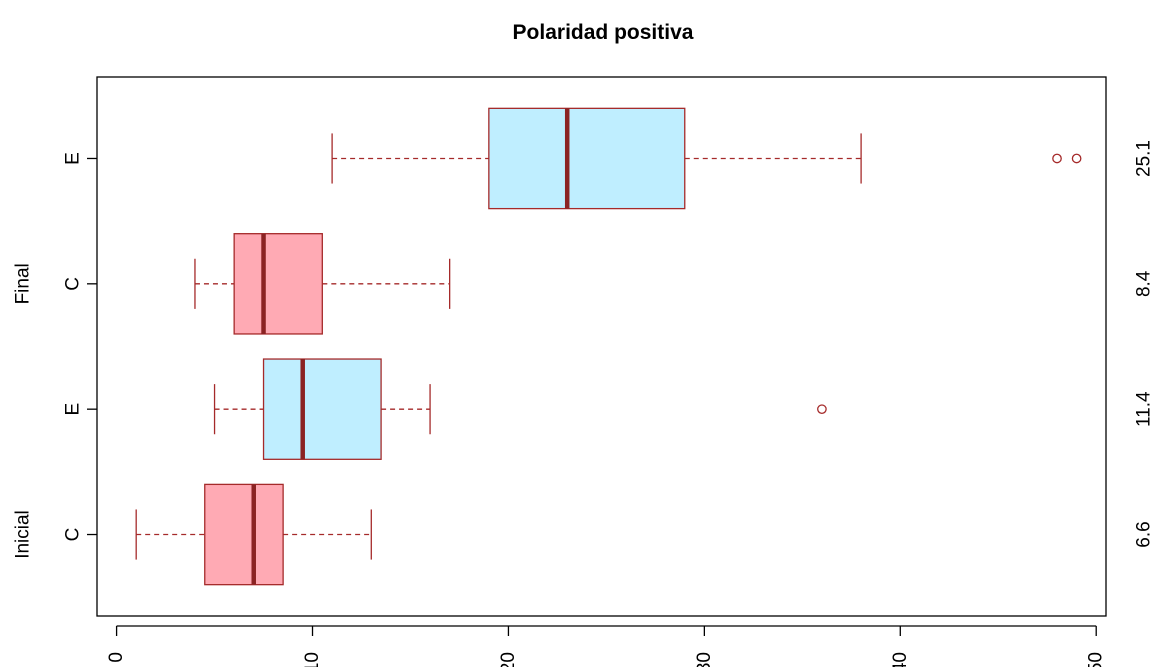  I want to click on x-tick-label: 10, so click(312, 659).